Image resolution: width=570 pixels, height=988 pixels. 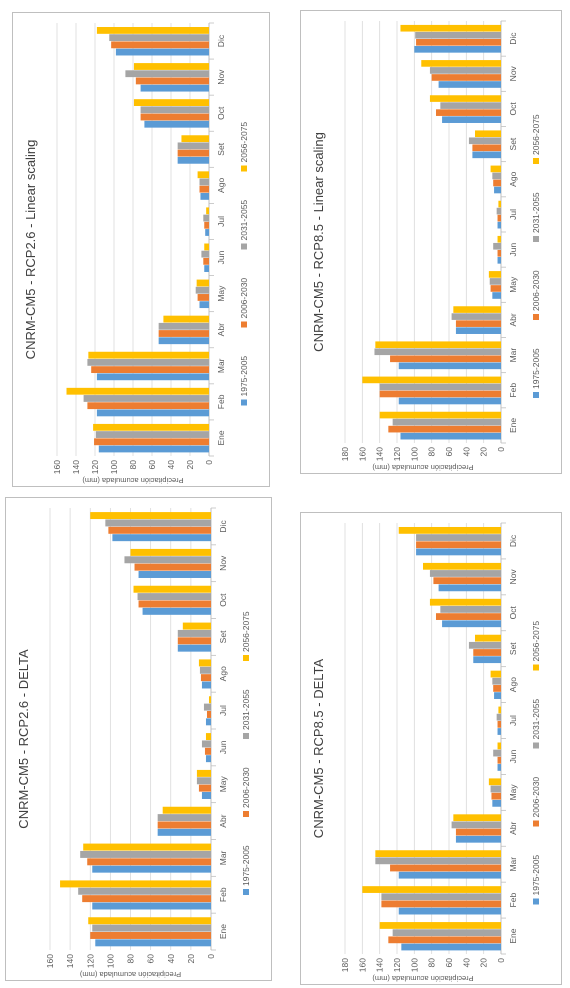 What do you see at coordinates (536, 368) in the screenshot?
I see `legend-label: 1975-2005` at bounding box center [536, 368].